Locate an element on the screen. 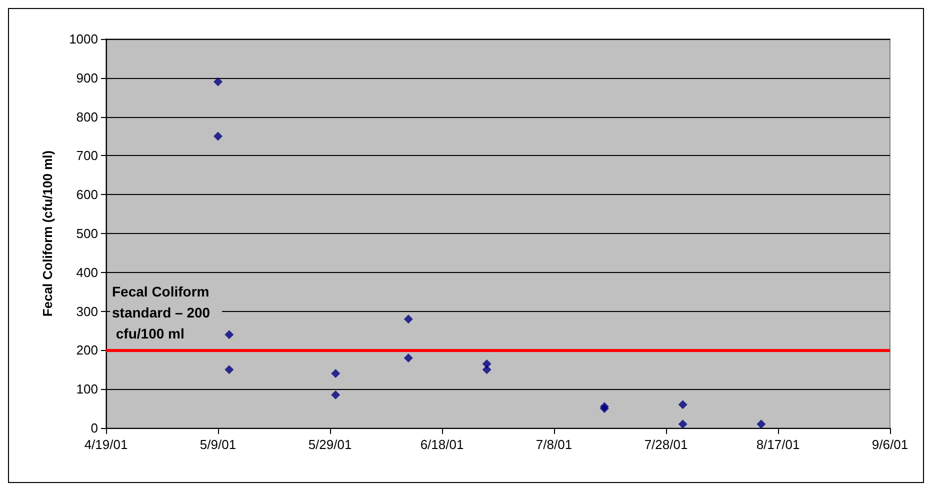 The image size is (932, 491). x-tick-label: 5/9/01 is located at coordinates (218, 444).